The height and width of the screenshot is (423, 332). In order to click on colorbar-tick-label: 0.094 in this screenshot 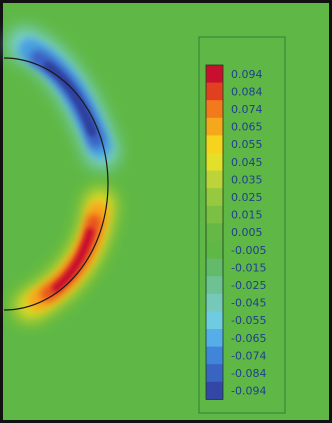, I will do `click(247, 74)`.